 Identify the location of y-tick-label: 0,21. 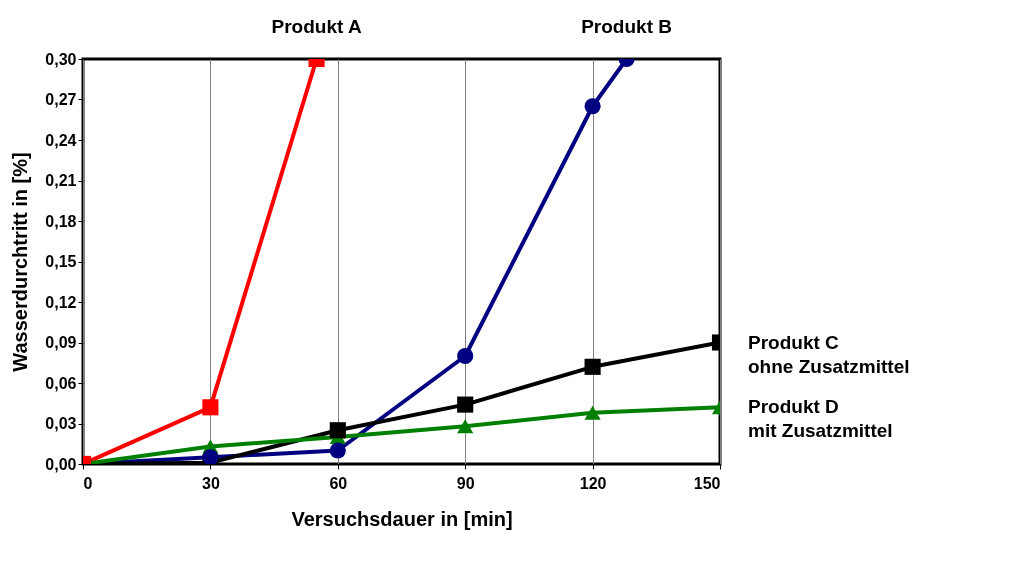
(61, 180).